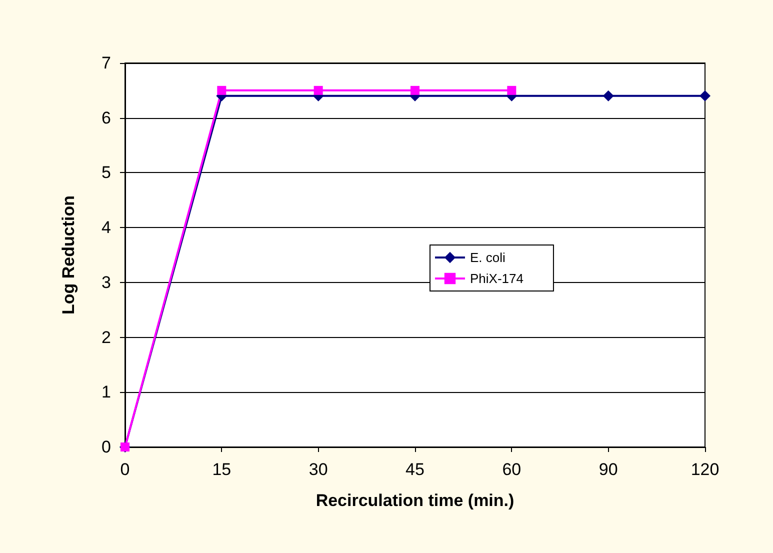 The height and width of the screenshot is (553, 773). I want to click on y-tick-label: 7, so click(106, 63).